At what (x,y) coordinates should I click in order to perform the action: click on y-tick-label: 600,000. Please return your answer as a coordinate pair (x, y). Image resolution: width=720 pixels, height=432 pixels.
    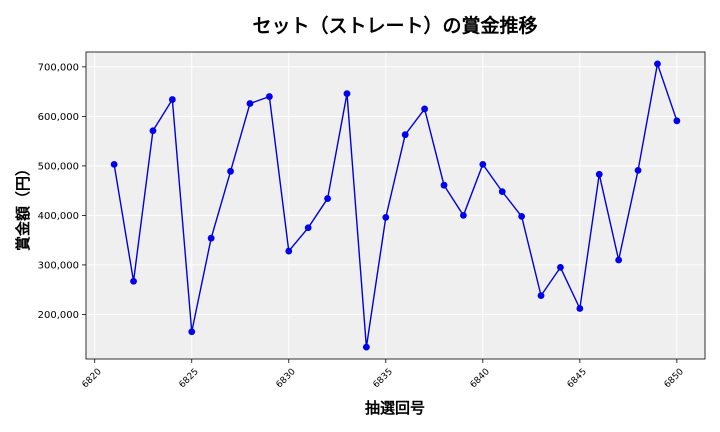
    Looking at the image, I should click on (58, 117).